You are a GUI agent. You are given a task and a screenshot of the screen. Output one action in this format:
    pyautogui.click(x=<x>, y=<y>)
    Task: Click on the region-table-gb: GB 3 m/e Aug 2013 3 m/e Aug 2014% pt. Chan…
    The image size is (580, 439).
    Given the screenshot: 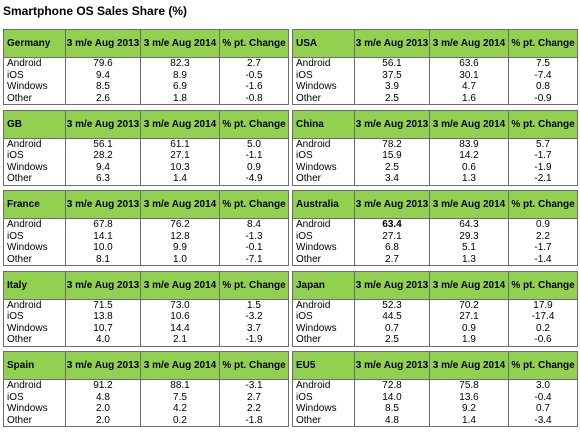 What is the action you would take?
    pyautogui.click(x=146, y=147)
    